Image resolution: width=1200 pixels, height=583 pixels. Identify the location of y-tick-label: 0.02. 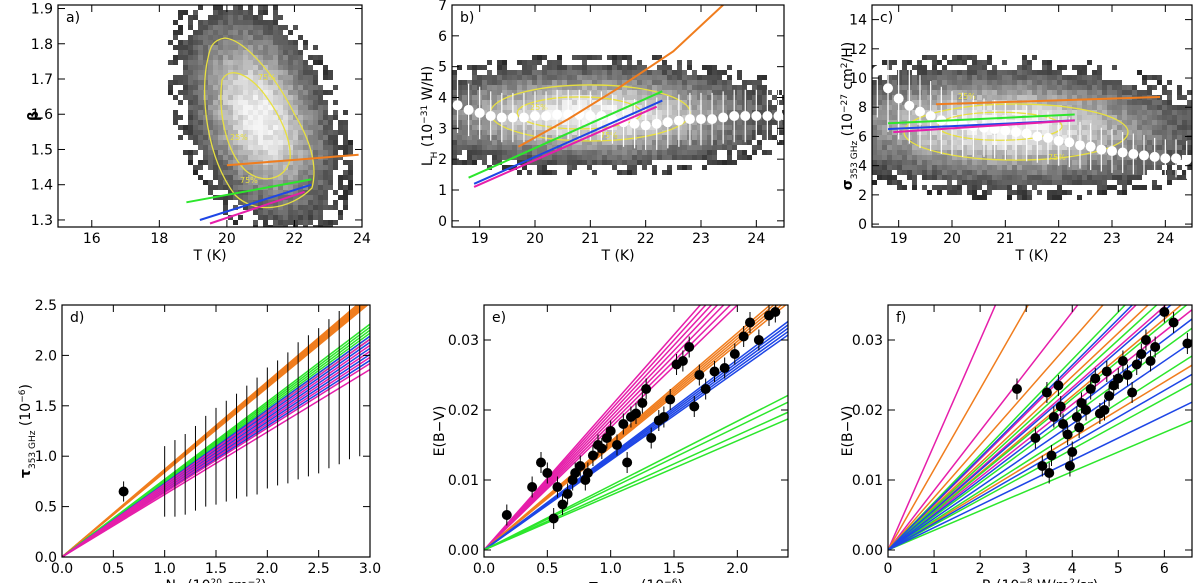
(463, 411).